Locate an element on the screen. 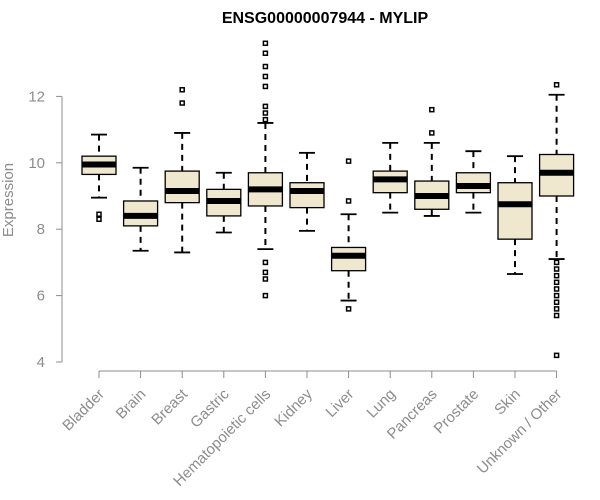 The width and height of the screenshot is (600, 500). y-tick-label: 12 is located at coordinates (36, 96).